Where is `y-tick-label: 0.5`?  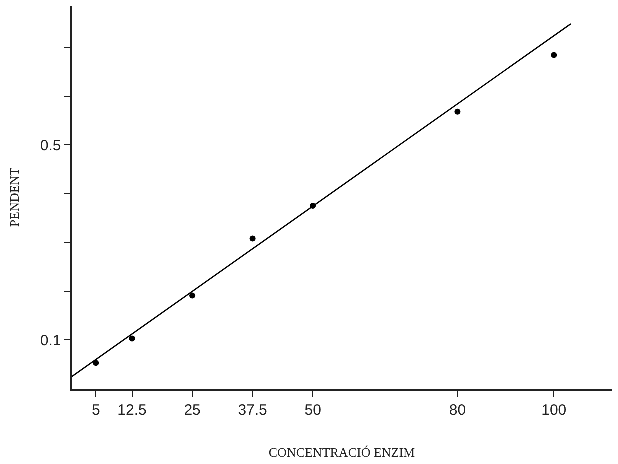
y-tick-label: 0.5 is located at coordinates (51, 145).